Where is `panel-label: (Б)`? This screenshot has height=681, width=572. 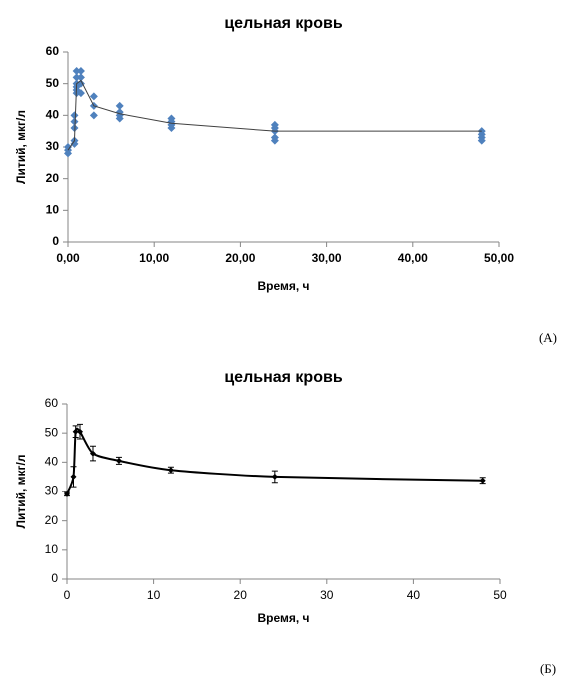 panel-label: (Б) is located at coordinates (548, 668).